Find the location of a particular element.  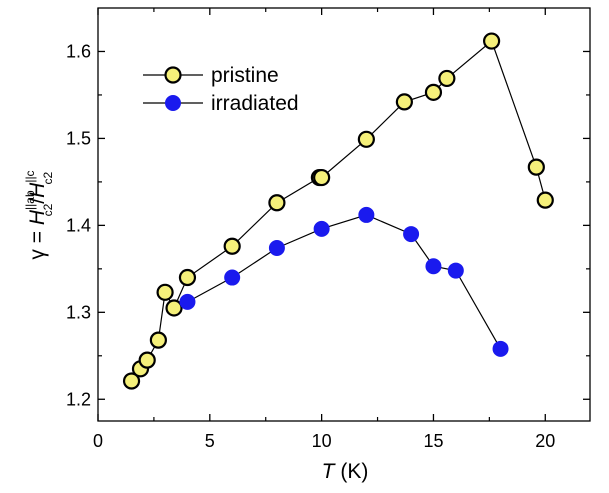

legend: pristine irradiated is located at coordinates (221, 89).